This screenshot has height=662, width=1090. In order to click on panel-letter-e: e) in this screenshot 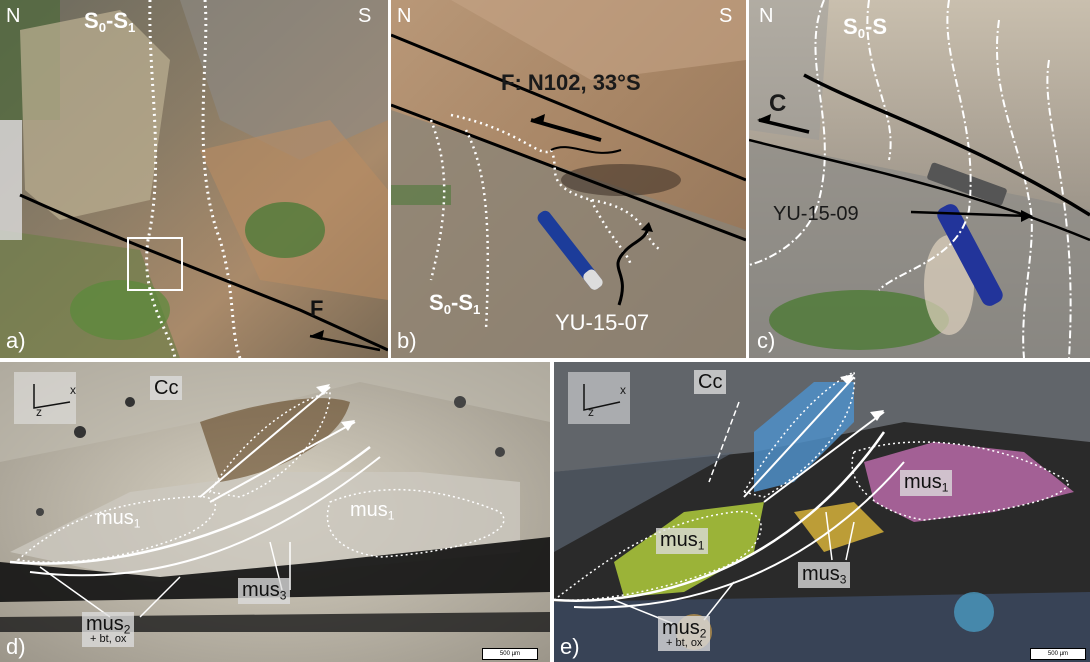, I will do `click(570, 646)`.